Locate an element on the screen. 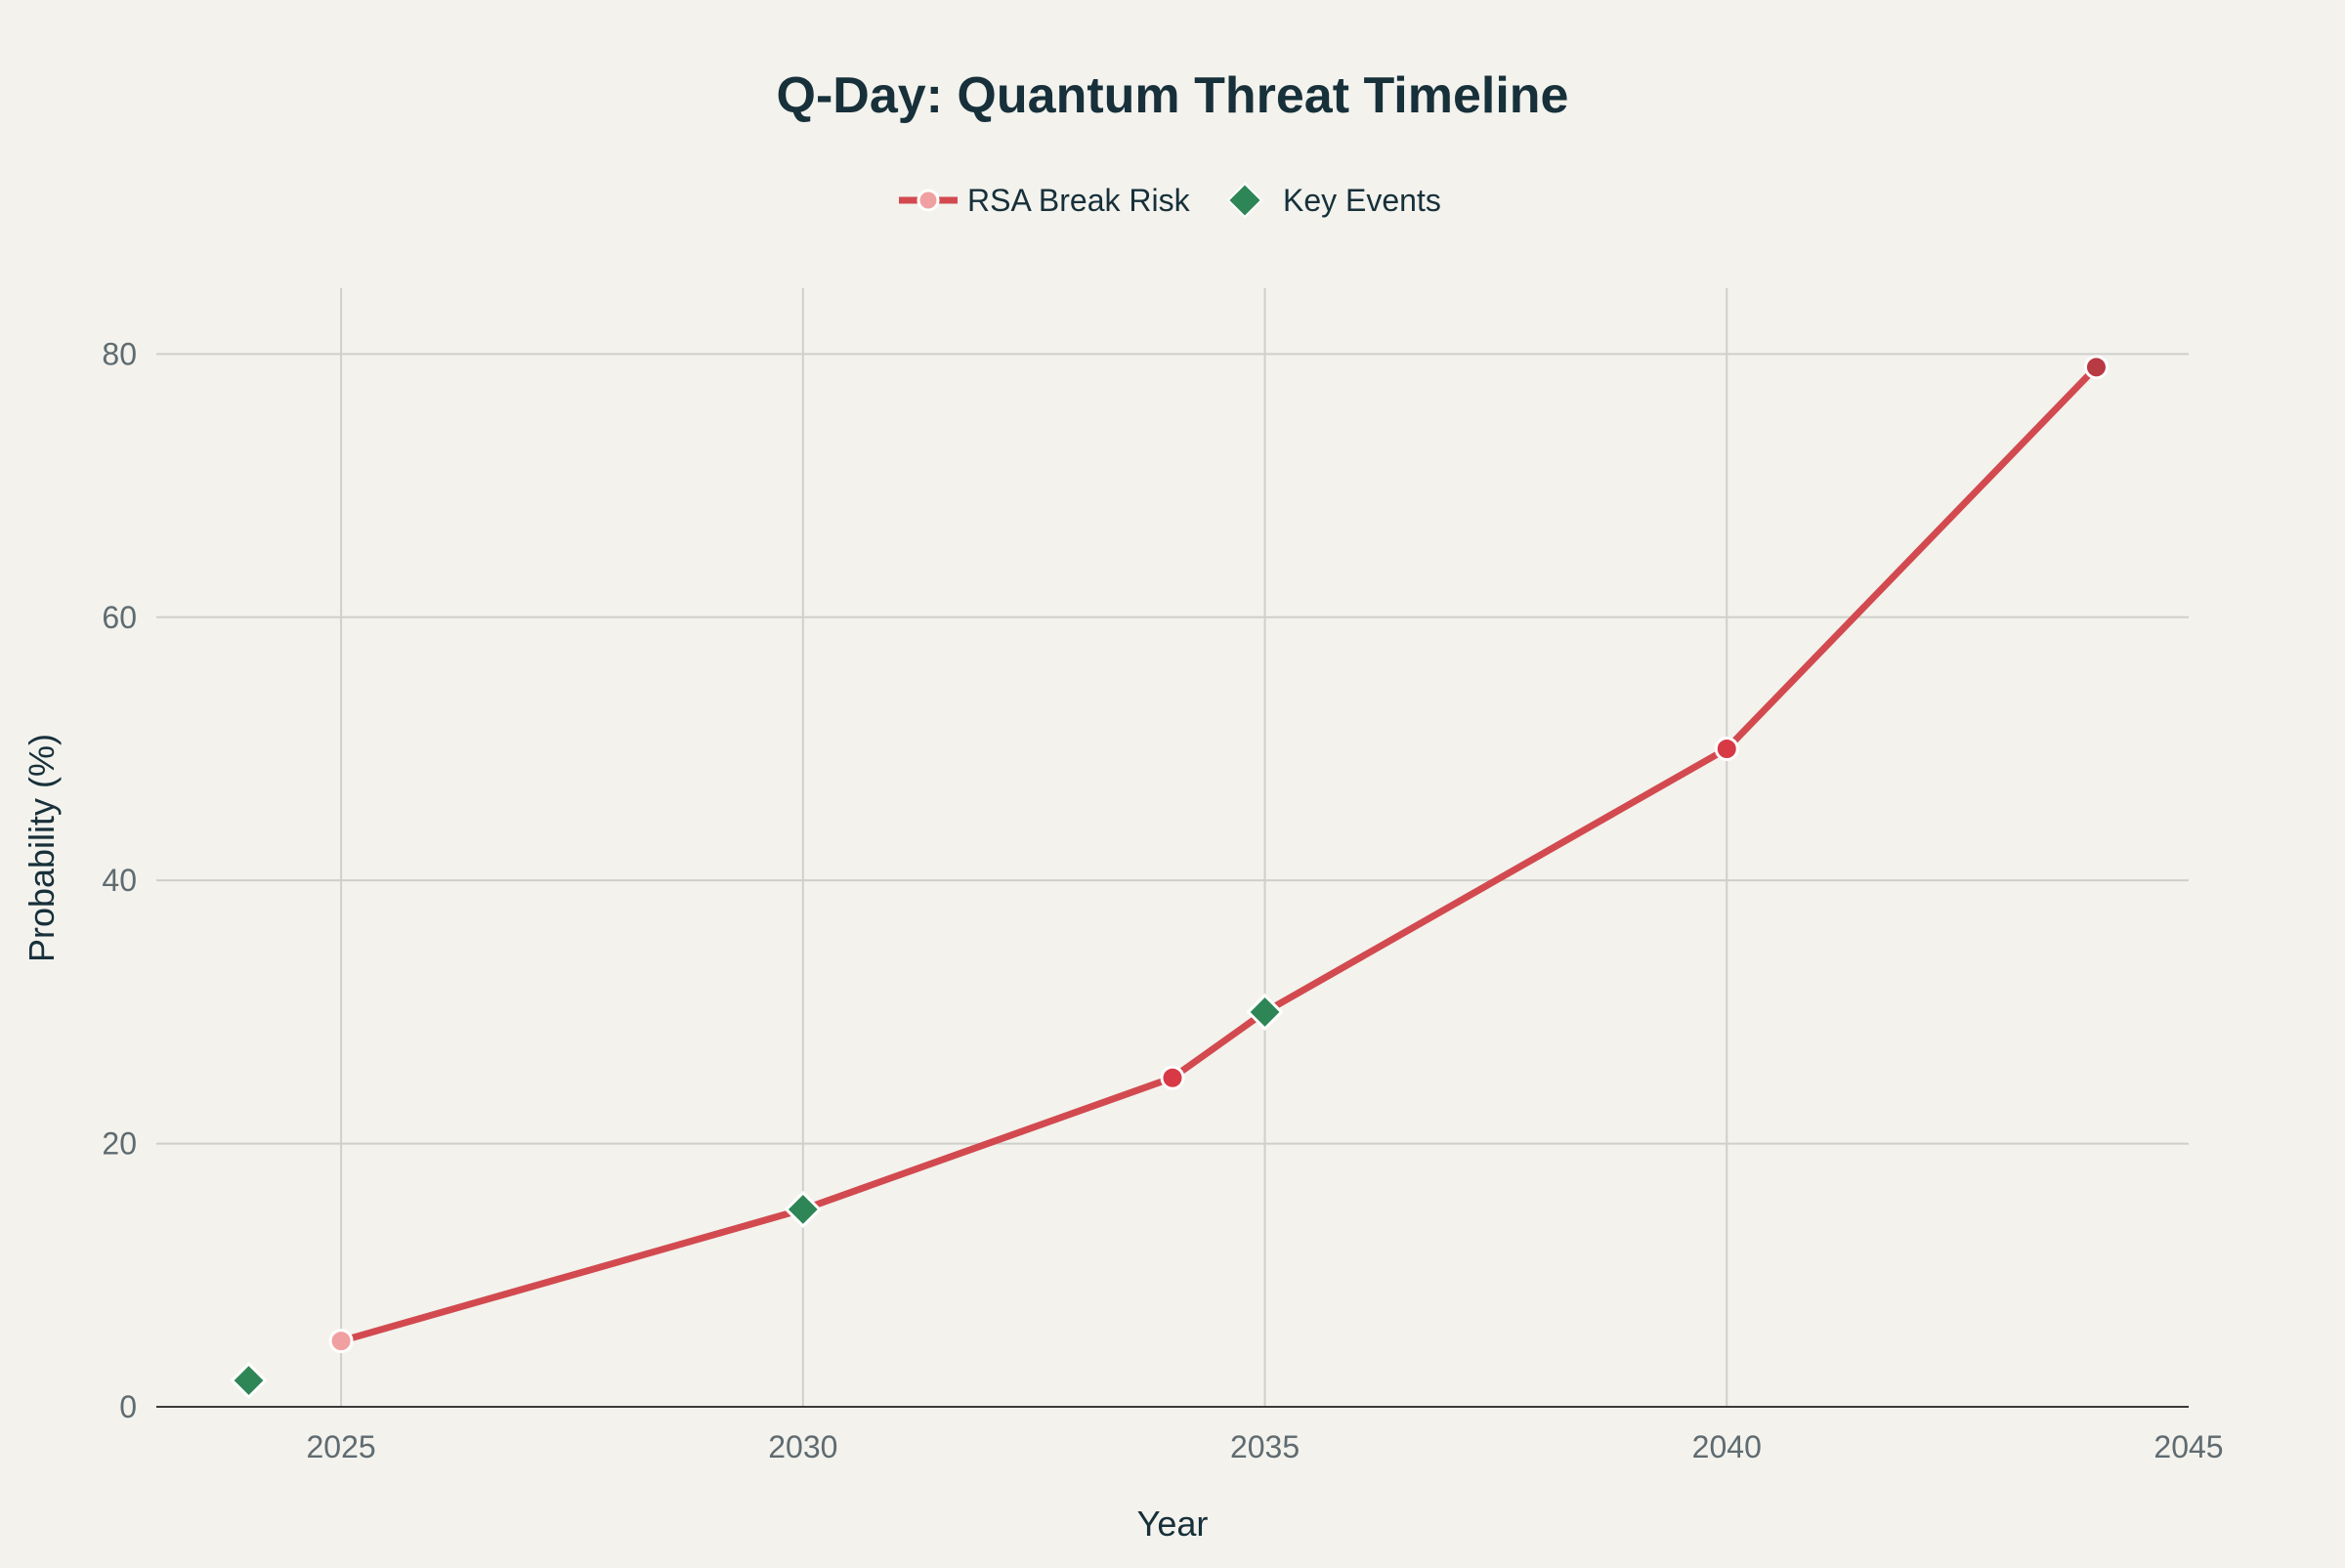 This screenshot has height=1568, width=2345. y-tick-label: 40 is located at coordinates (119, 880).